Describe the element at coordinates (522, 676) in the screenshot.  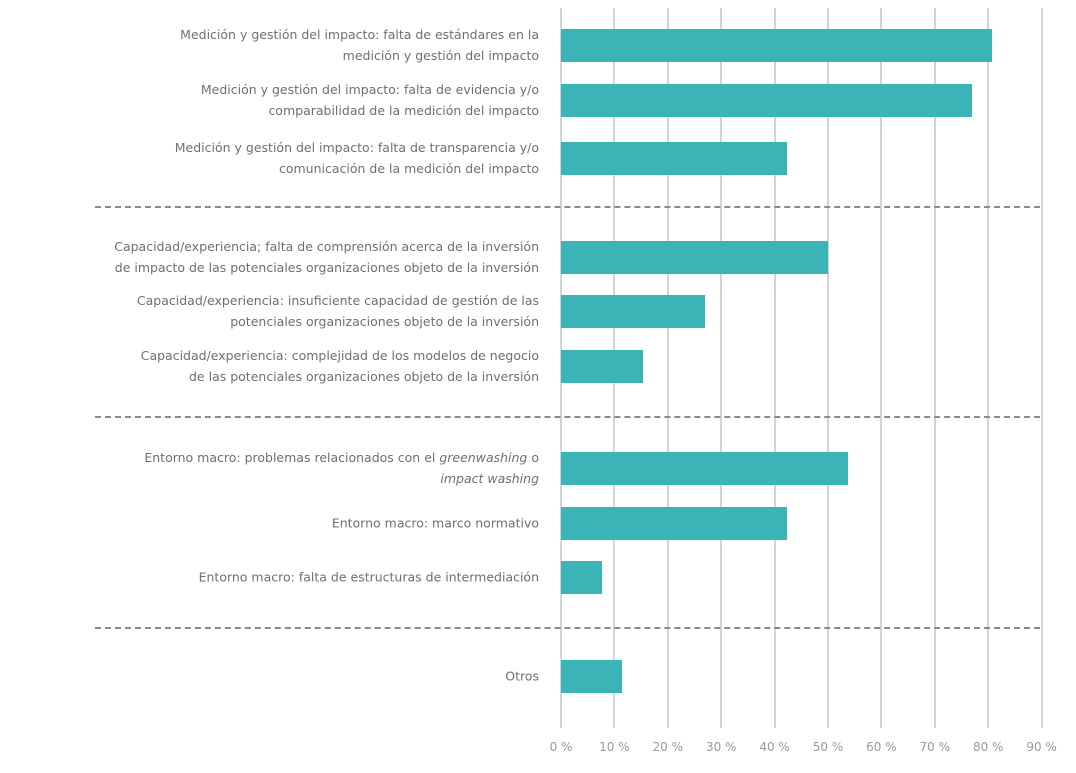
I see `label-text: Otros` at that location.